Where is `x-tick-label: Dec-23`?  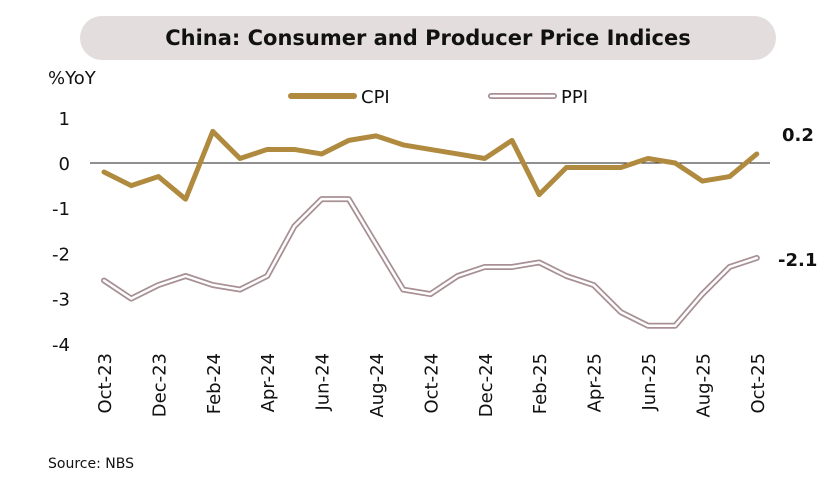
x-tick-label: Dec-23 is located at coordinates (159, 385).